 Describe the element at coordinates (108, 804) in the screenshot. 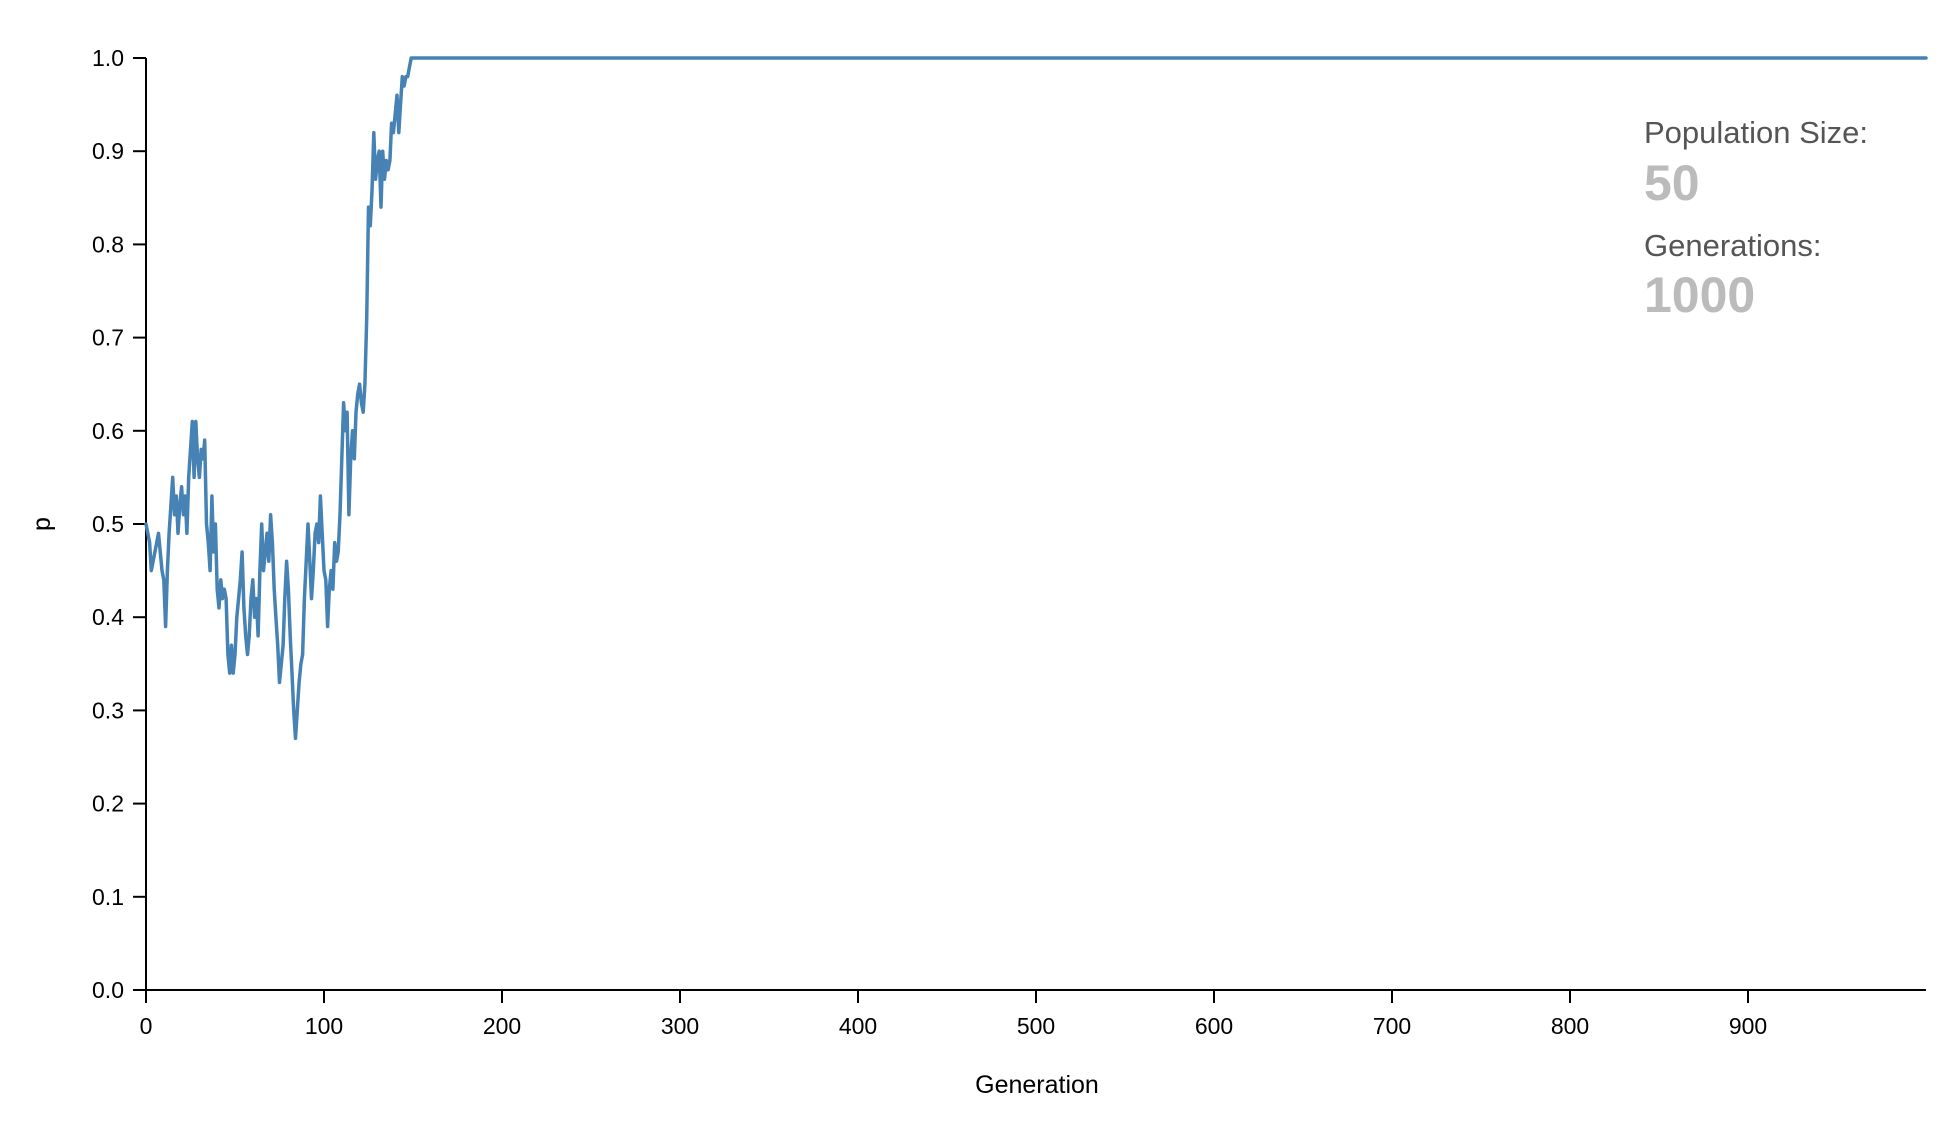

I see `y-tick-label: 0.2` at that location.